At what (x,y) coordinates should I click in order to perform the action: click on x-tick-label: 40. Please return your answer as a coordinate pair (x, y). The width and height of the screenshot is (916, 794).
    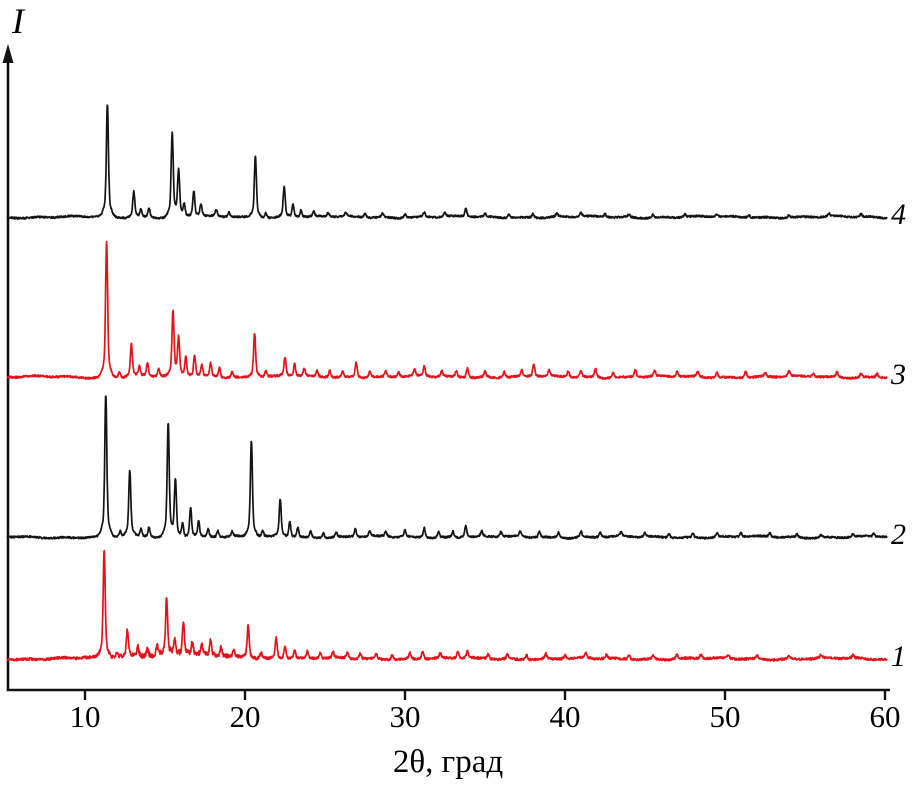
    Looking at the image, I should click on (565, 716).